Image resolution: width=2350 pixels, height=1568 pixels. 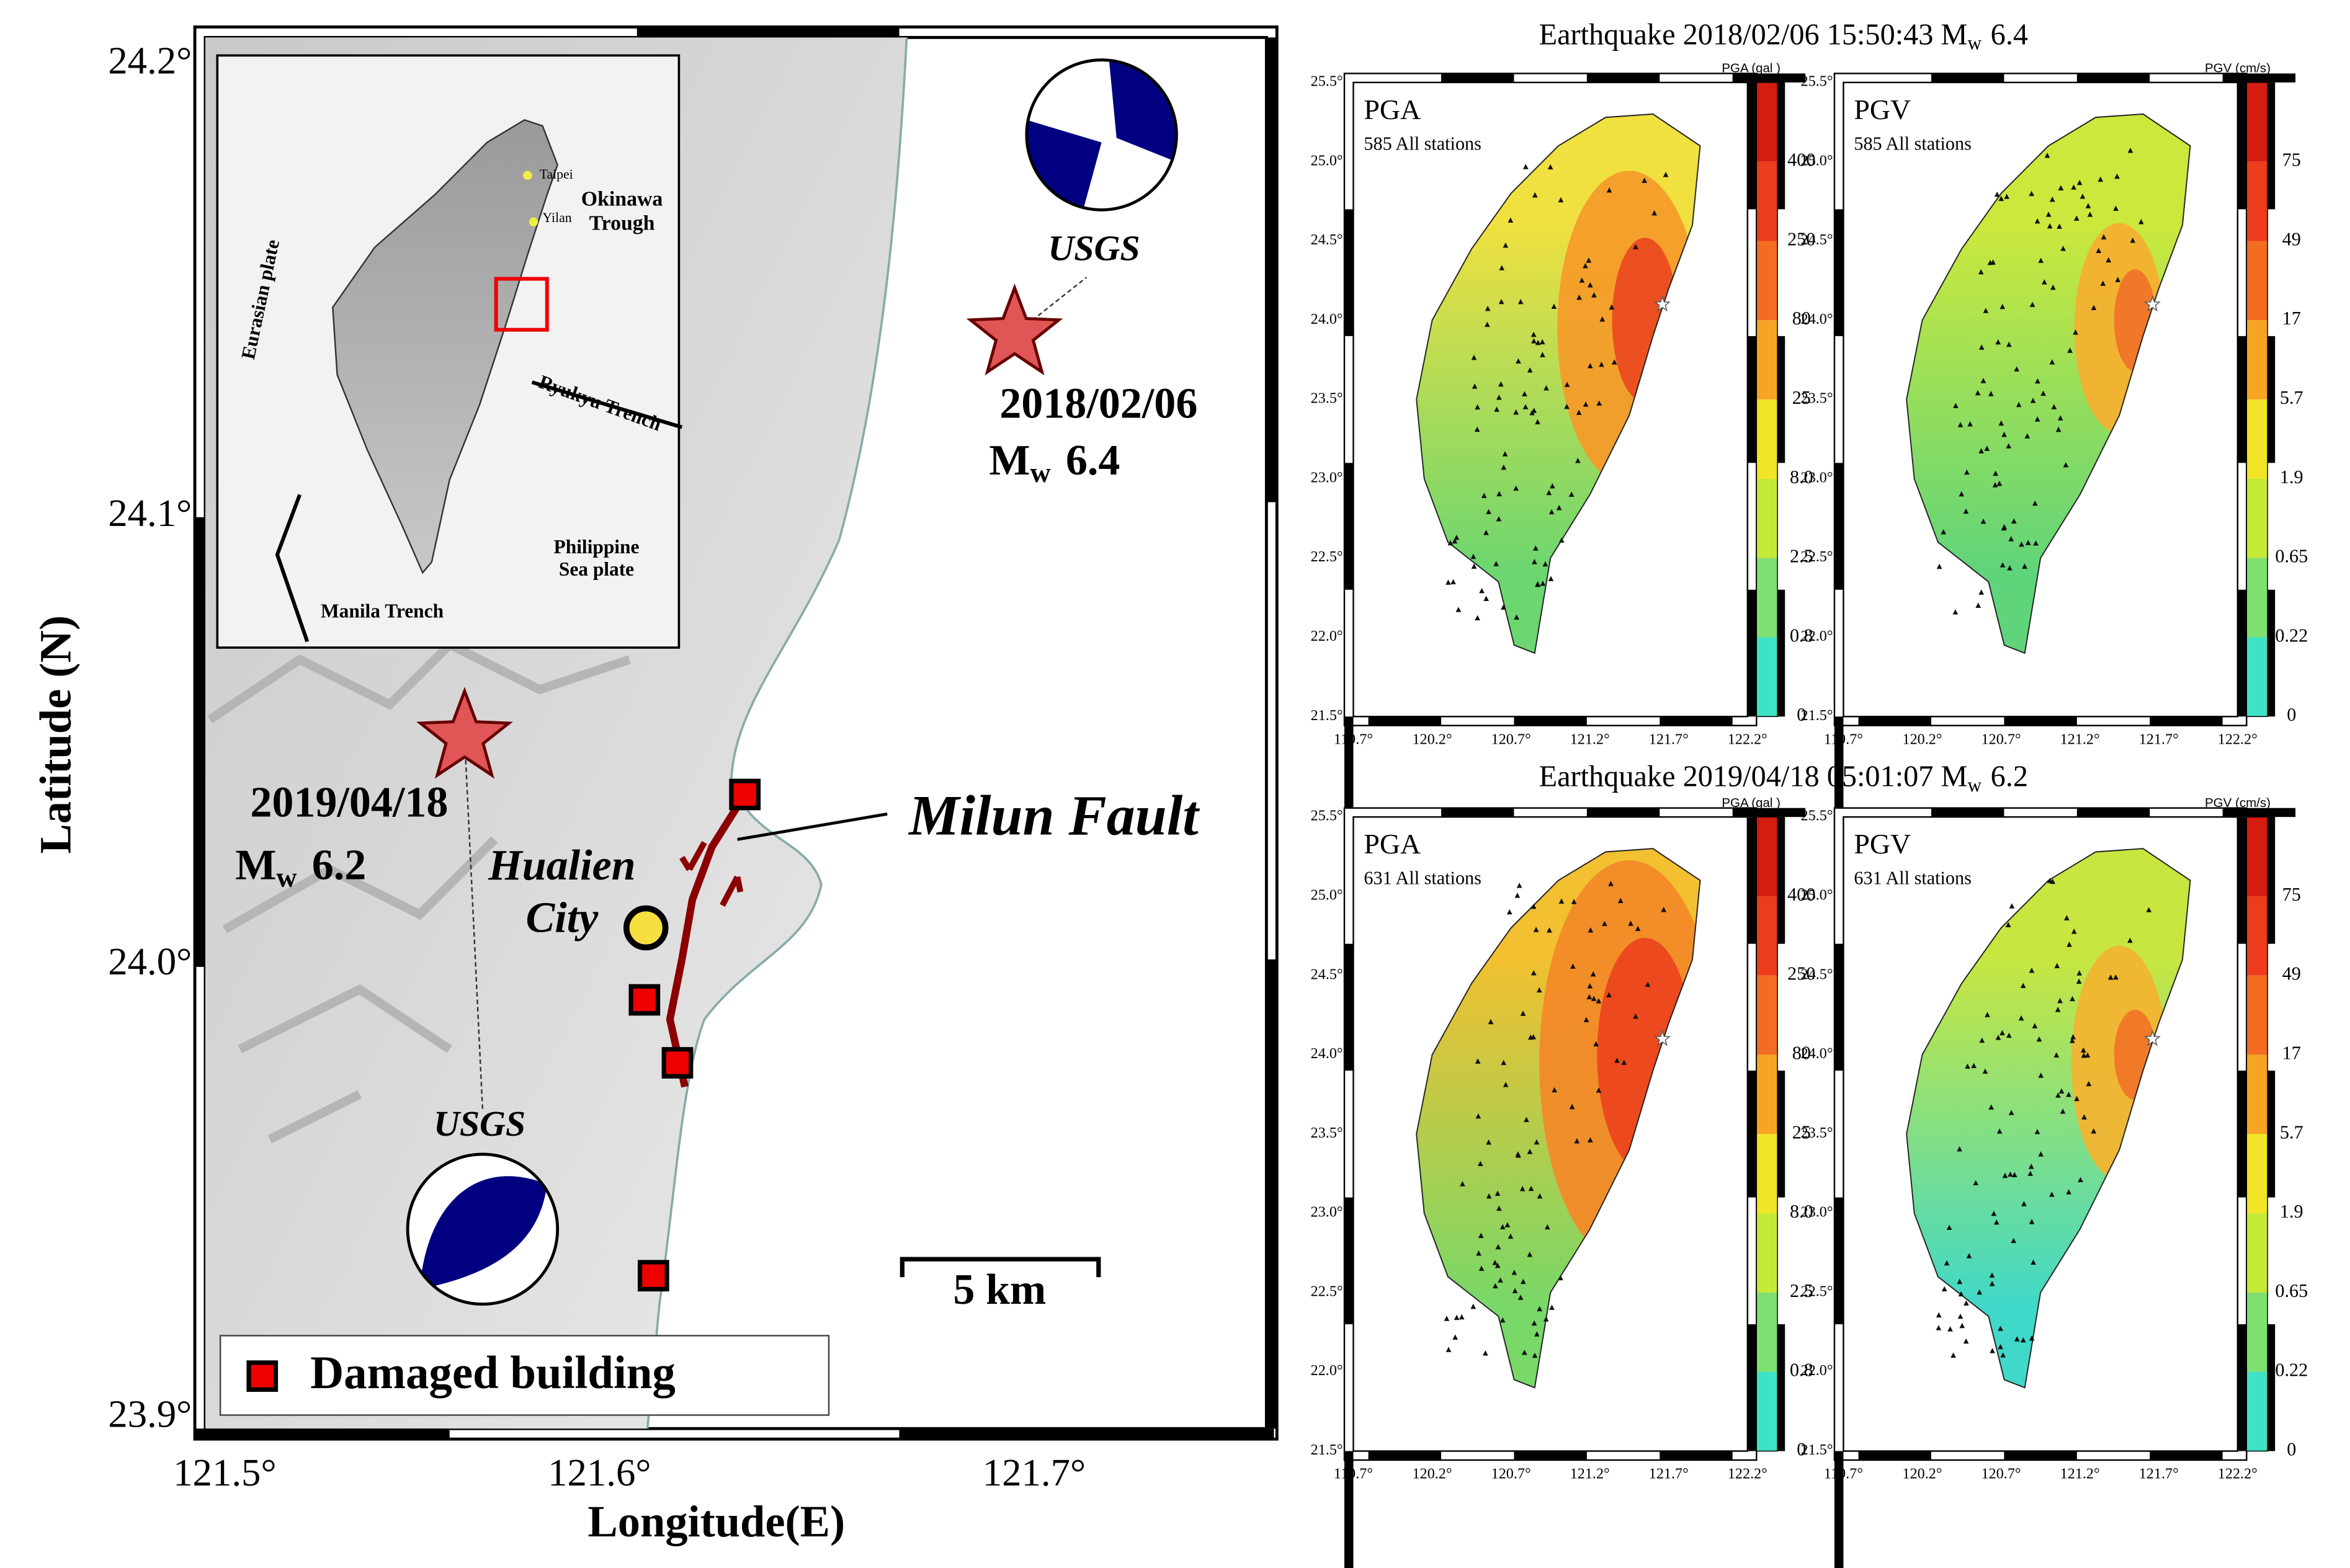 What do you see at coordinates (150, 513) in the screenshot?
I see `y-tick-label: 24.1°` at bounding box center [150, 513].